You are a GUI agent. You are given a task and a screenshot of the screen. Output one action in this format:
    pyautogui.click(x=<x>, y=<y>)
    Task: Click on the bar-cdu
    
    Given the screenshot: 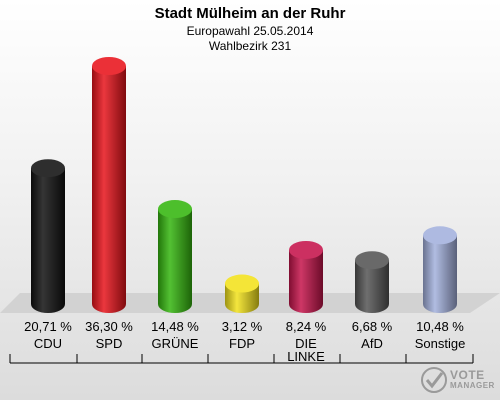 What is the action you would take?
    pyautogui.click(x=48, y=236)
    